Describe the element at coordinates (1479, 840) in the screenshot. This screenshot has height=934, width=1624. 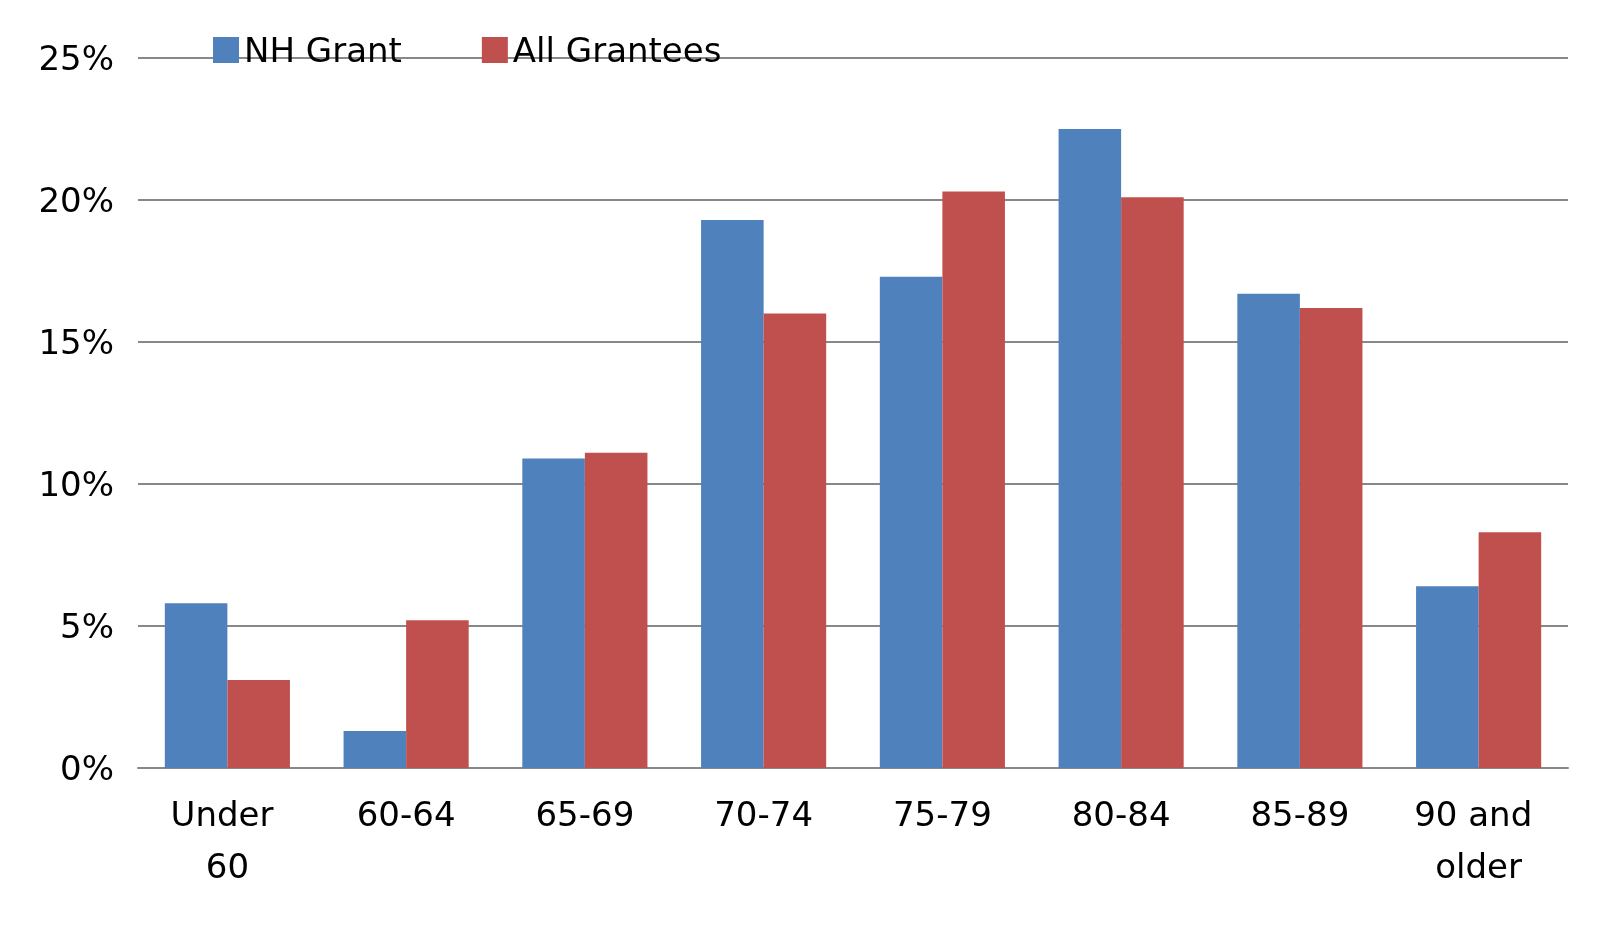
I see `x-tick-label: 90 and older` at that location.